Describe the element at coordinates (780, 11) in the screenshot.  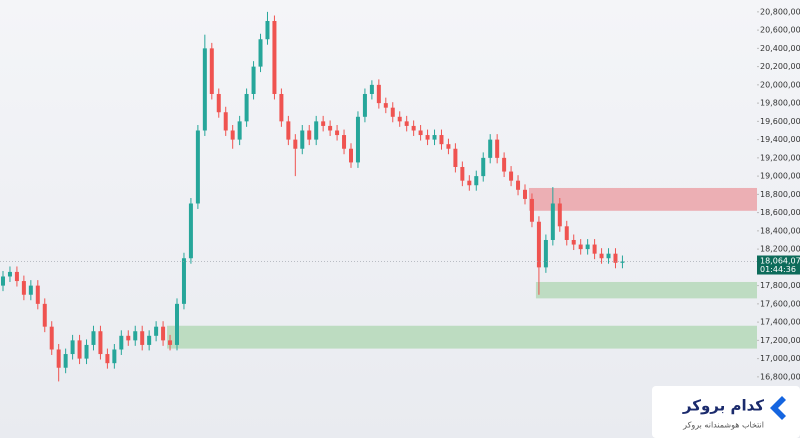
I see `y-tick-label: 20,800,000` at that location.